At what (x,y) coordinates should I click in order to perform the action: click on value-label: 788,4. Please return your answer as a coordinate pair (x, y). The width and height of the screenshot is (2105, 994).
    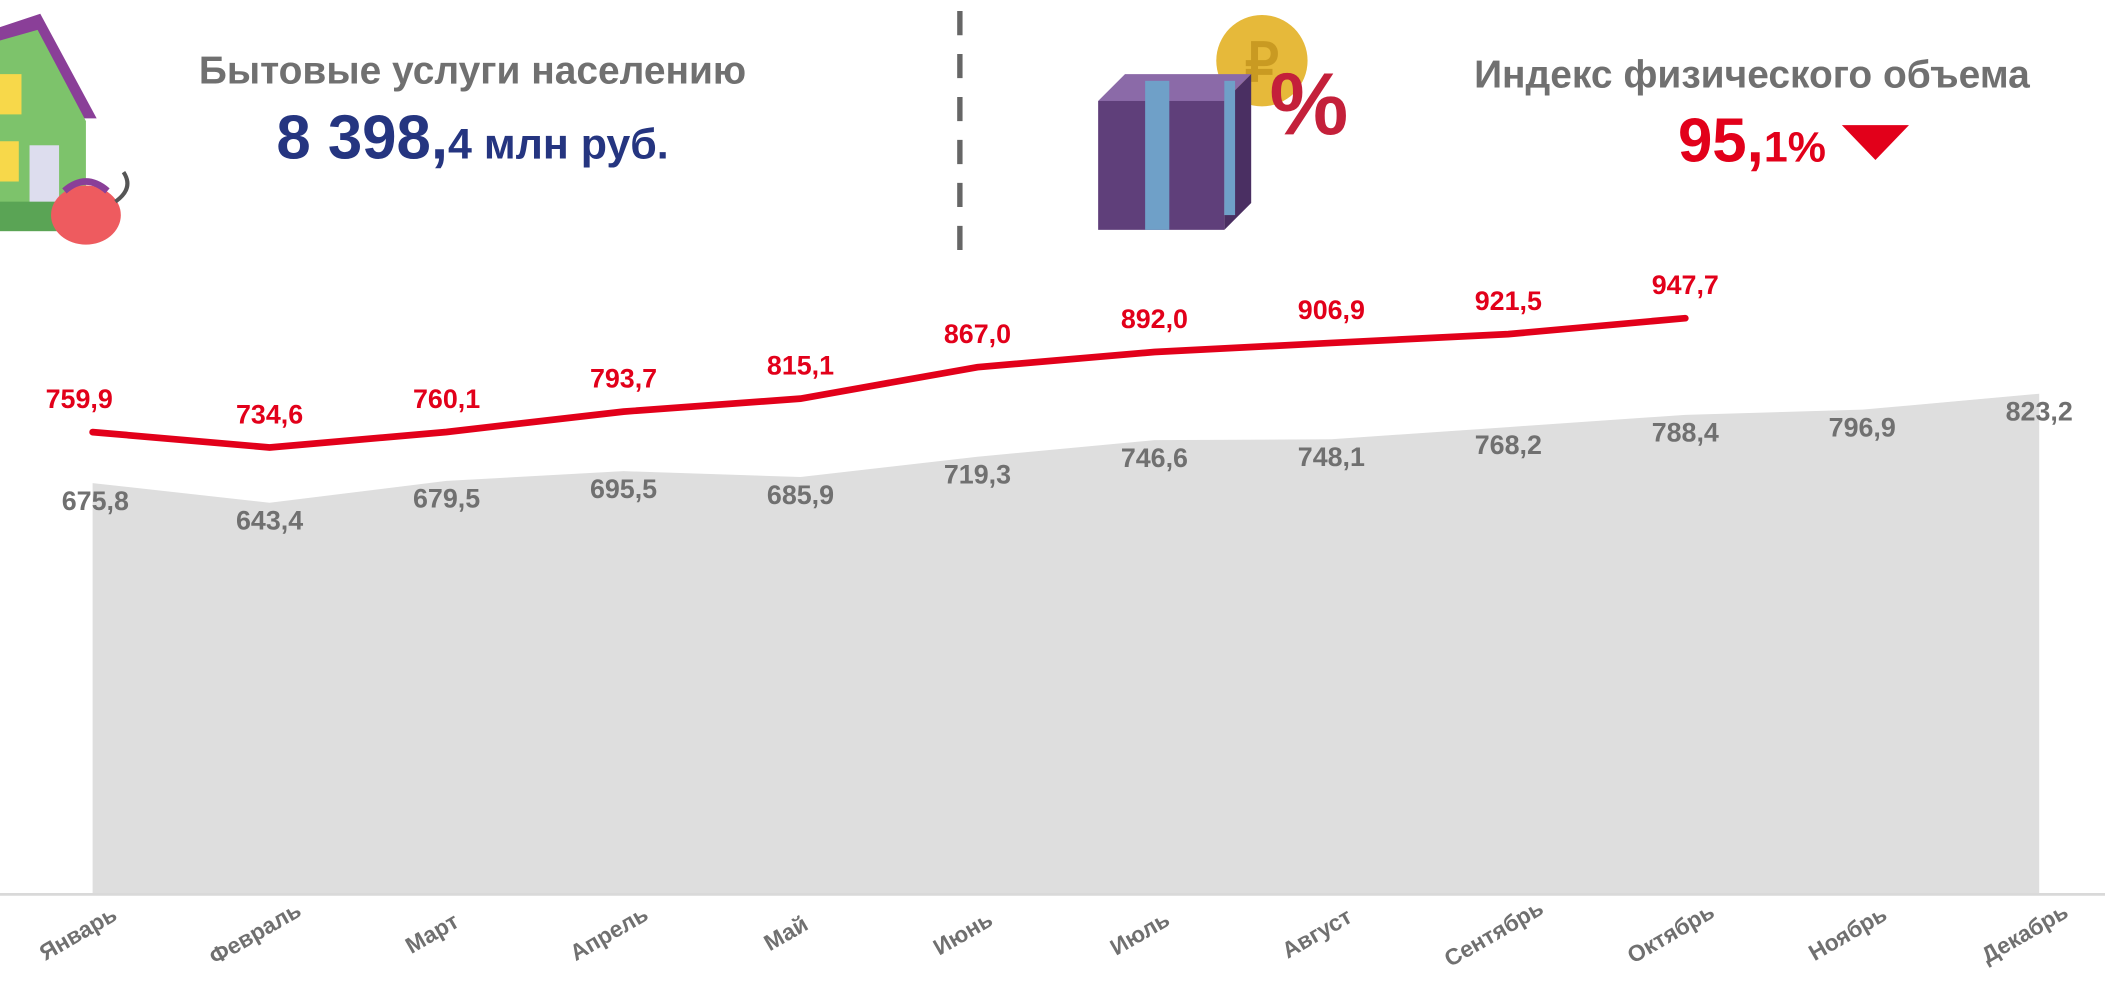
    Looking at the image, I should click on (1685, 433).